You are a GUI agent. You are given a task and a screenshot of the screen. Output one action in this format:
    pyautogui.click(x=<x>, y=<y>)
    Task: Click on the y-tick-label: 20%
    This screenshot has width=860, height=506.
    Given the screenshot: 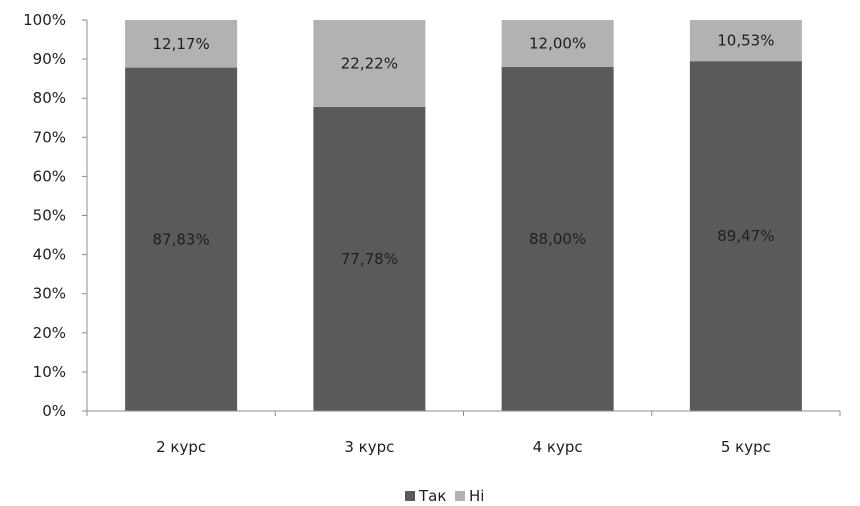 What is the action you would take?
    pyautogui.click(x=49, y=333)
    